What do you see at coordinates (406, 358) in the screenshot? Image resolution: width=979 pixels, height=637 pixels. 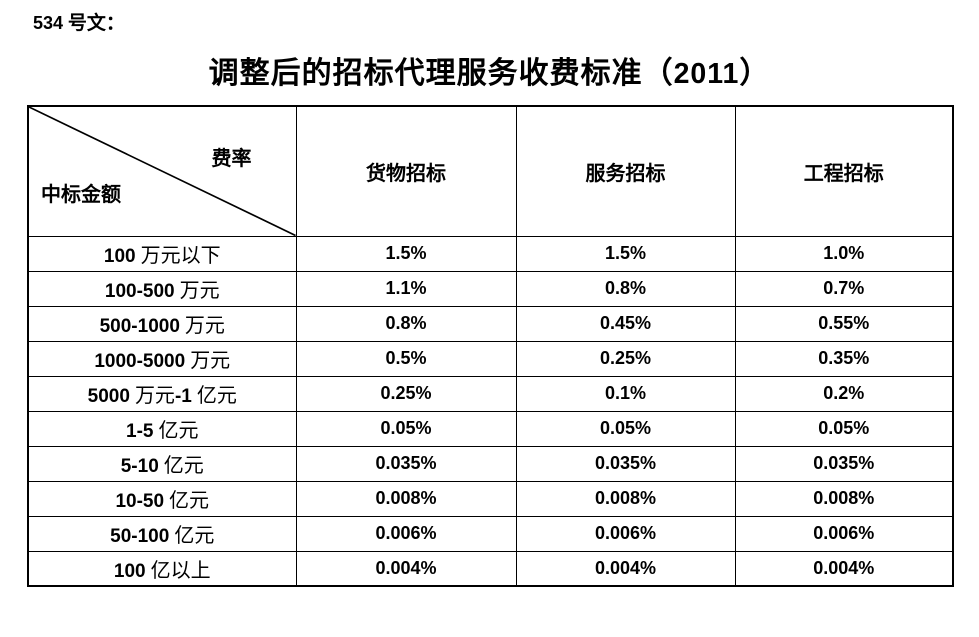 I see `rate-value: 0.5%` at bounding box center [406, 358].